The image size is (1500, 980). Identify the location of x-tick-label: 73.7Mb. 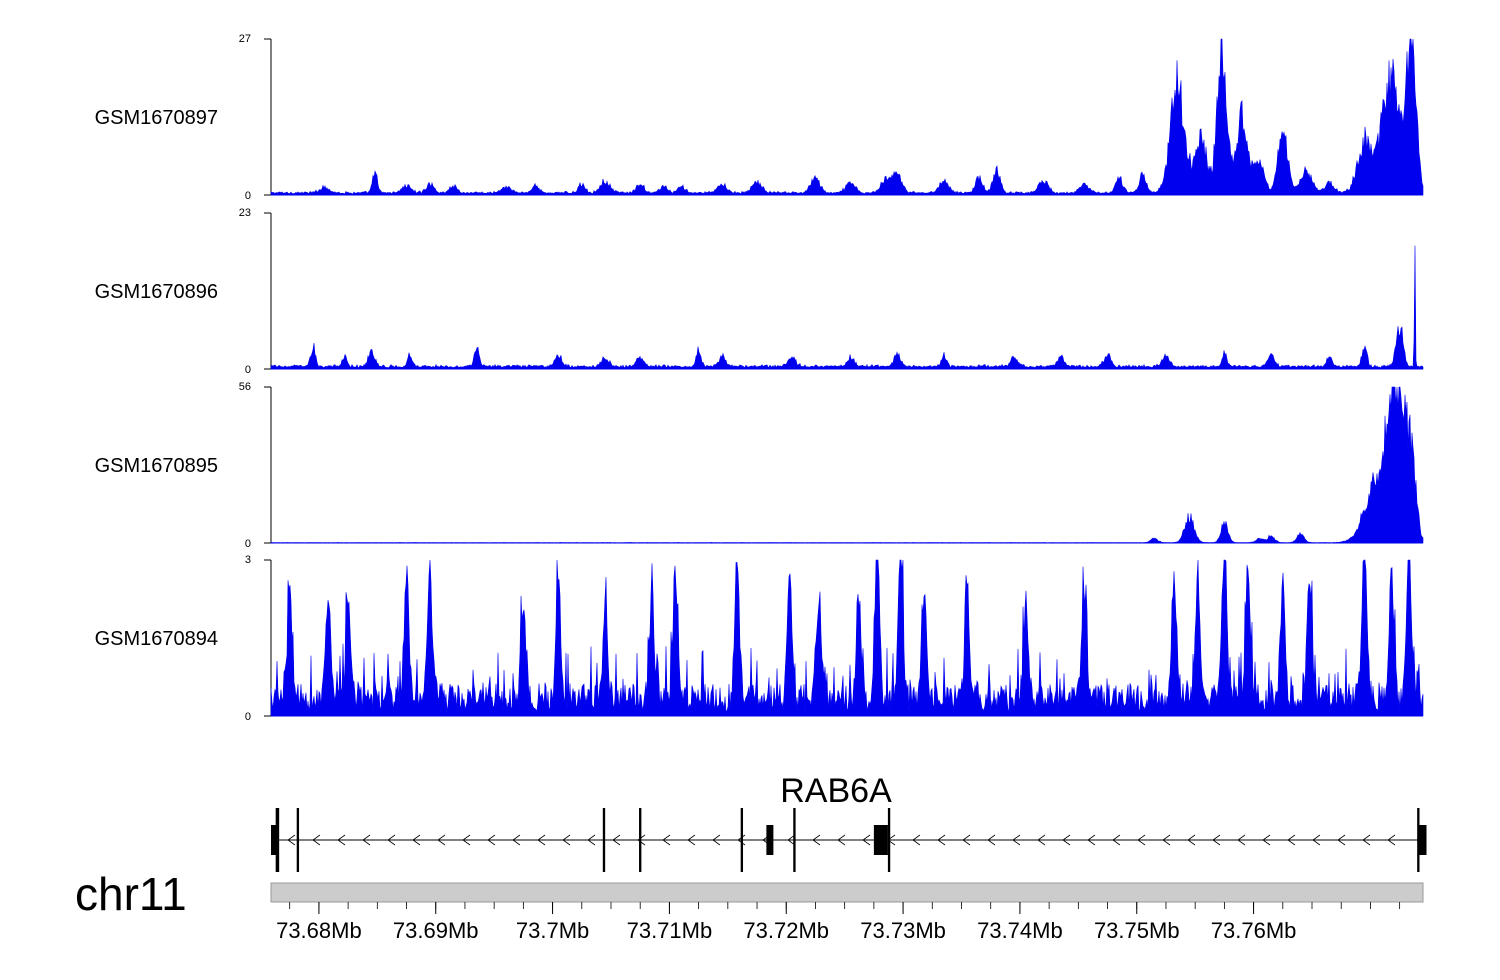
(552, 930).